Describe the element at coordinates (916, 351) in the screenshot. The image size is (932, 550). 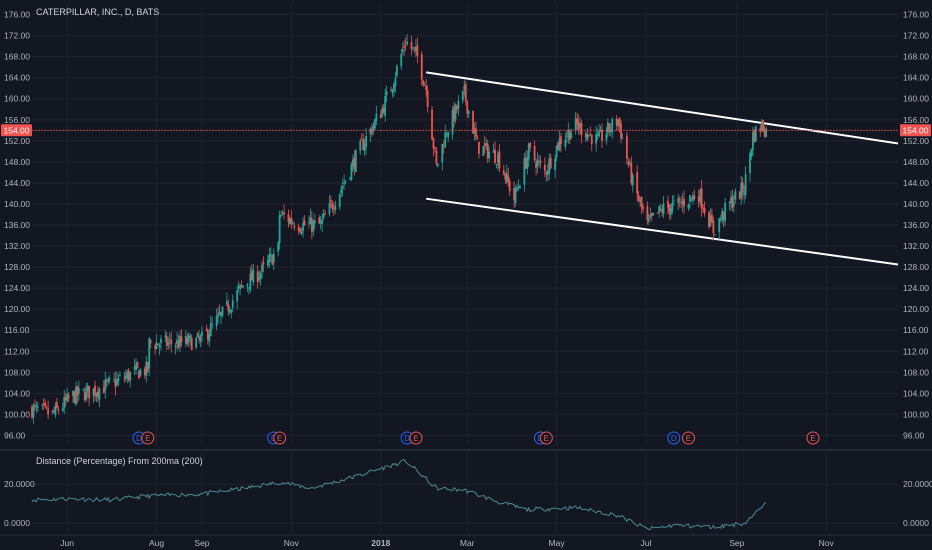
I see `price-tick-right: 112.00` at that location.